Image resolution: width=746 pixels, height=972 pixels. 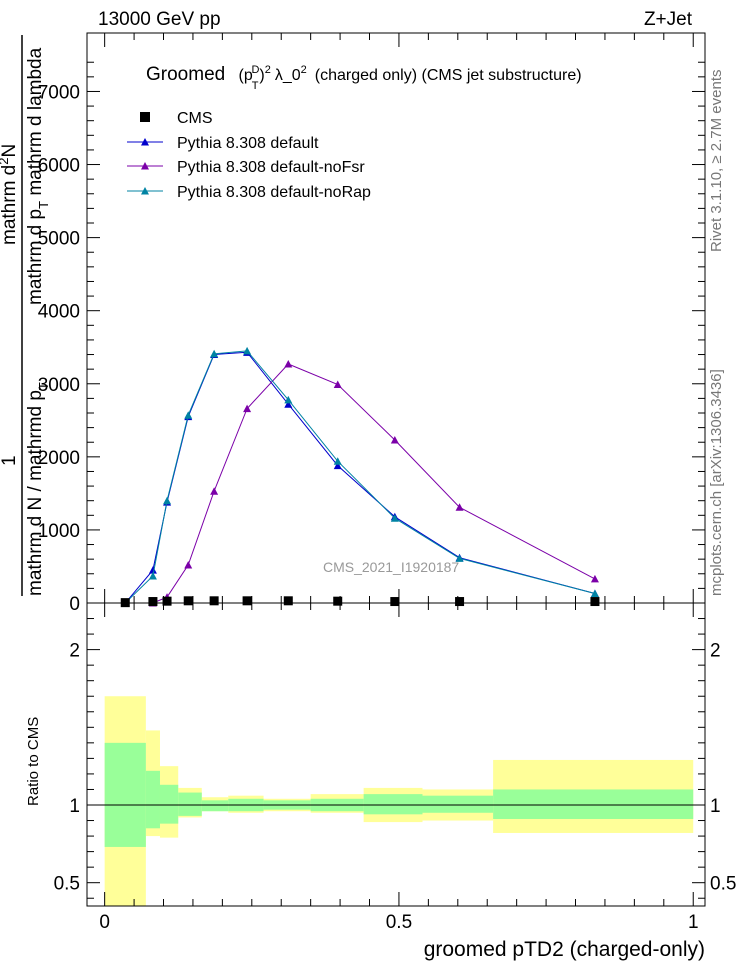 I want to click on x-tick-label: 0, so click(x=104, y=922).